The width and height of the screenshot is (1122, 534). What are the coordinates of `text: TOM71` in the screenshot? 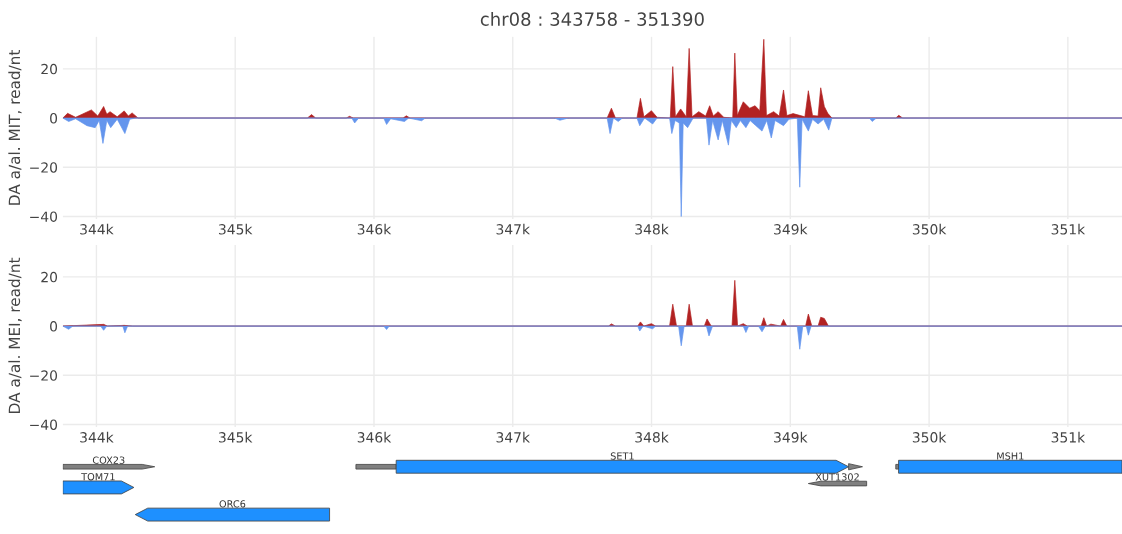 It's located at (98, 477).